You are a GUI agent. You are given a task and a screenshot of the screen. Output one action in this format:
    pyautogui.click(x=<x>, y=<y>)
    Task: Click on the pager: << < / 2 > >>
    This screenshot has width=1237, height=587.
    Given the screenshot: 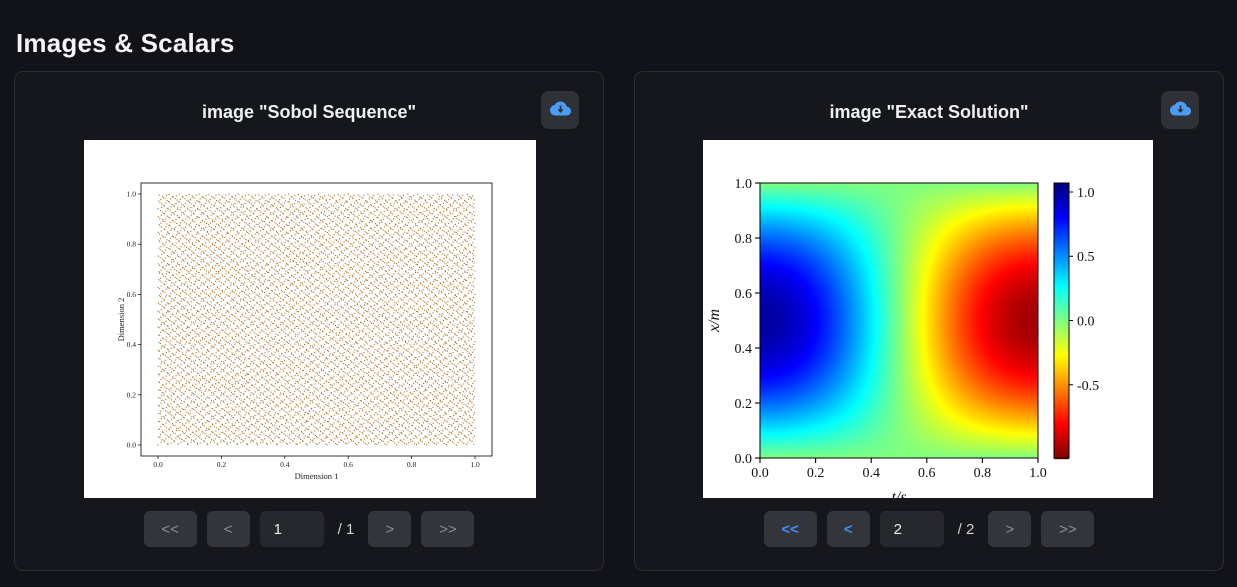 What is the action you would take?
    pyautogui.click(x=929, y=529)
    